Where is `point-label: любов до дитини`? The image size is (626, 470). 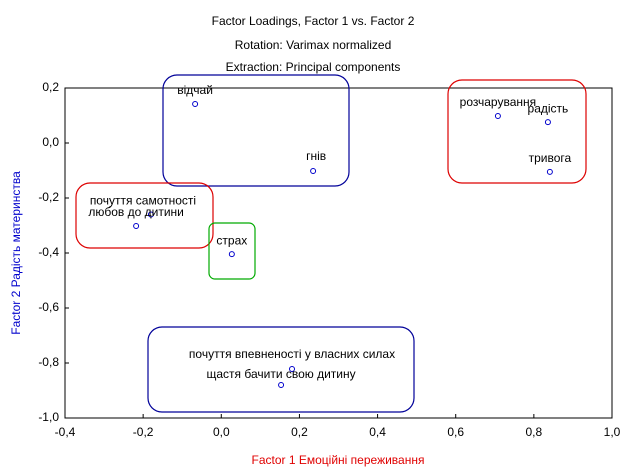
point-label: любов до дитини is located at coordinates (136, 212).